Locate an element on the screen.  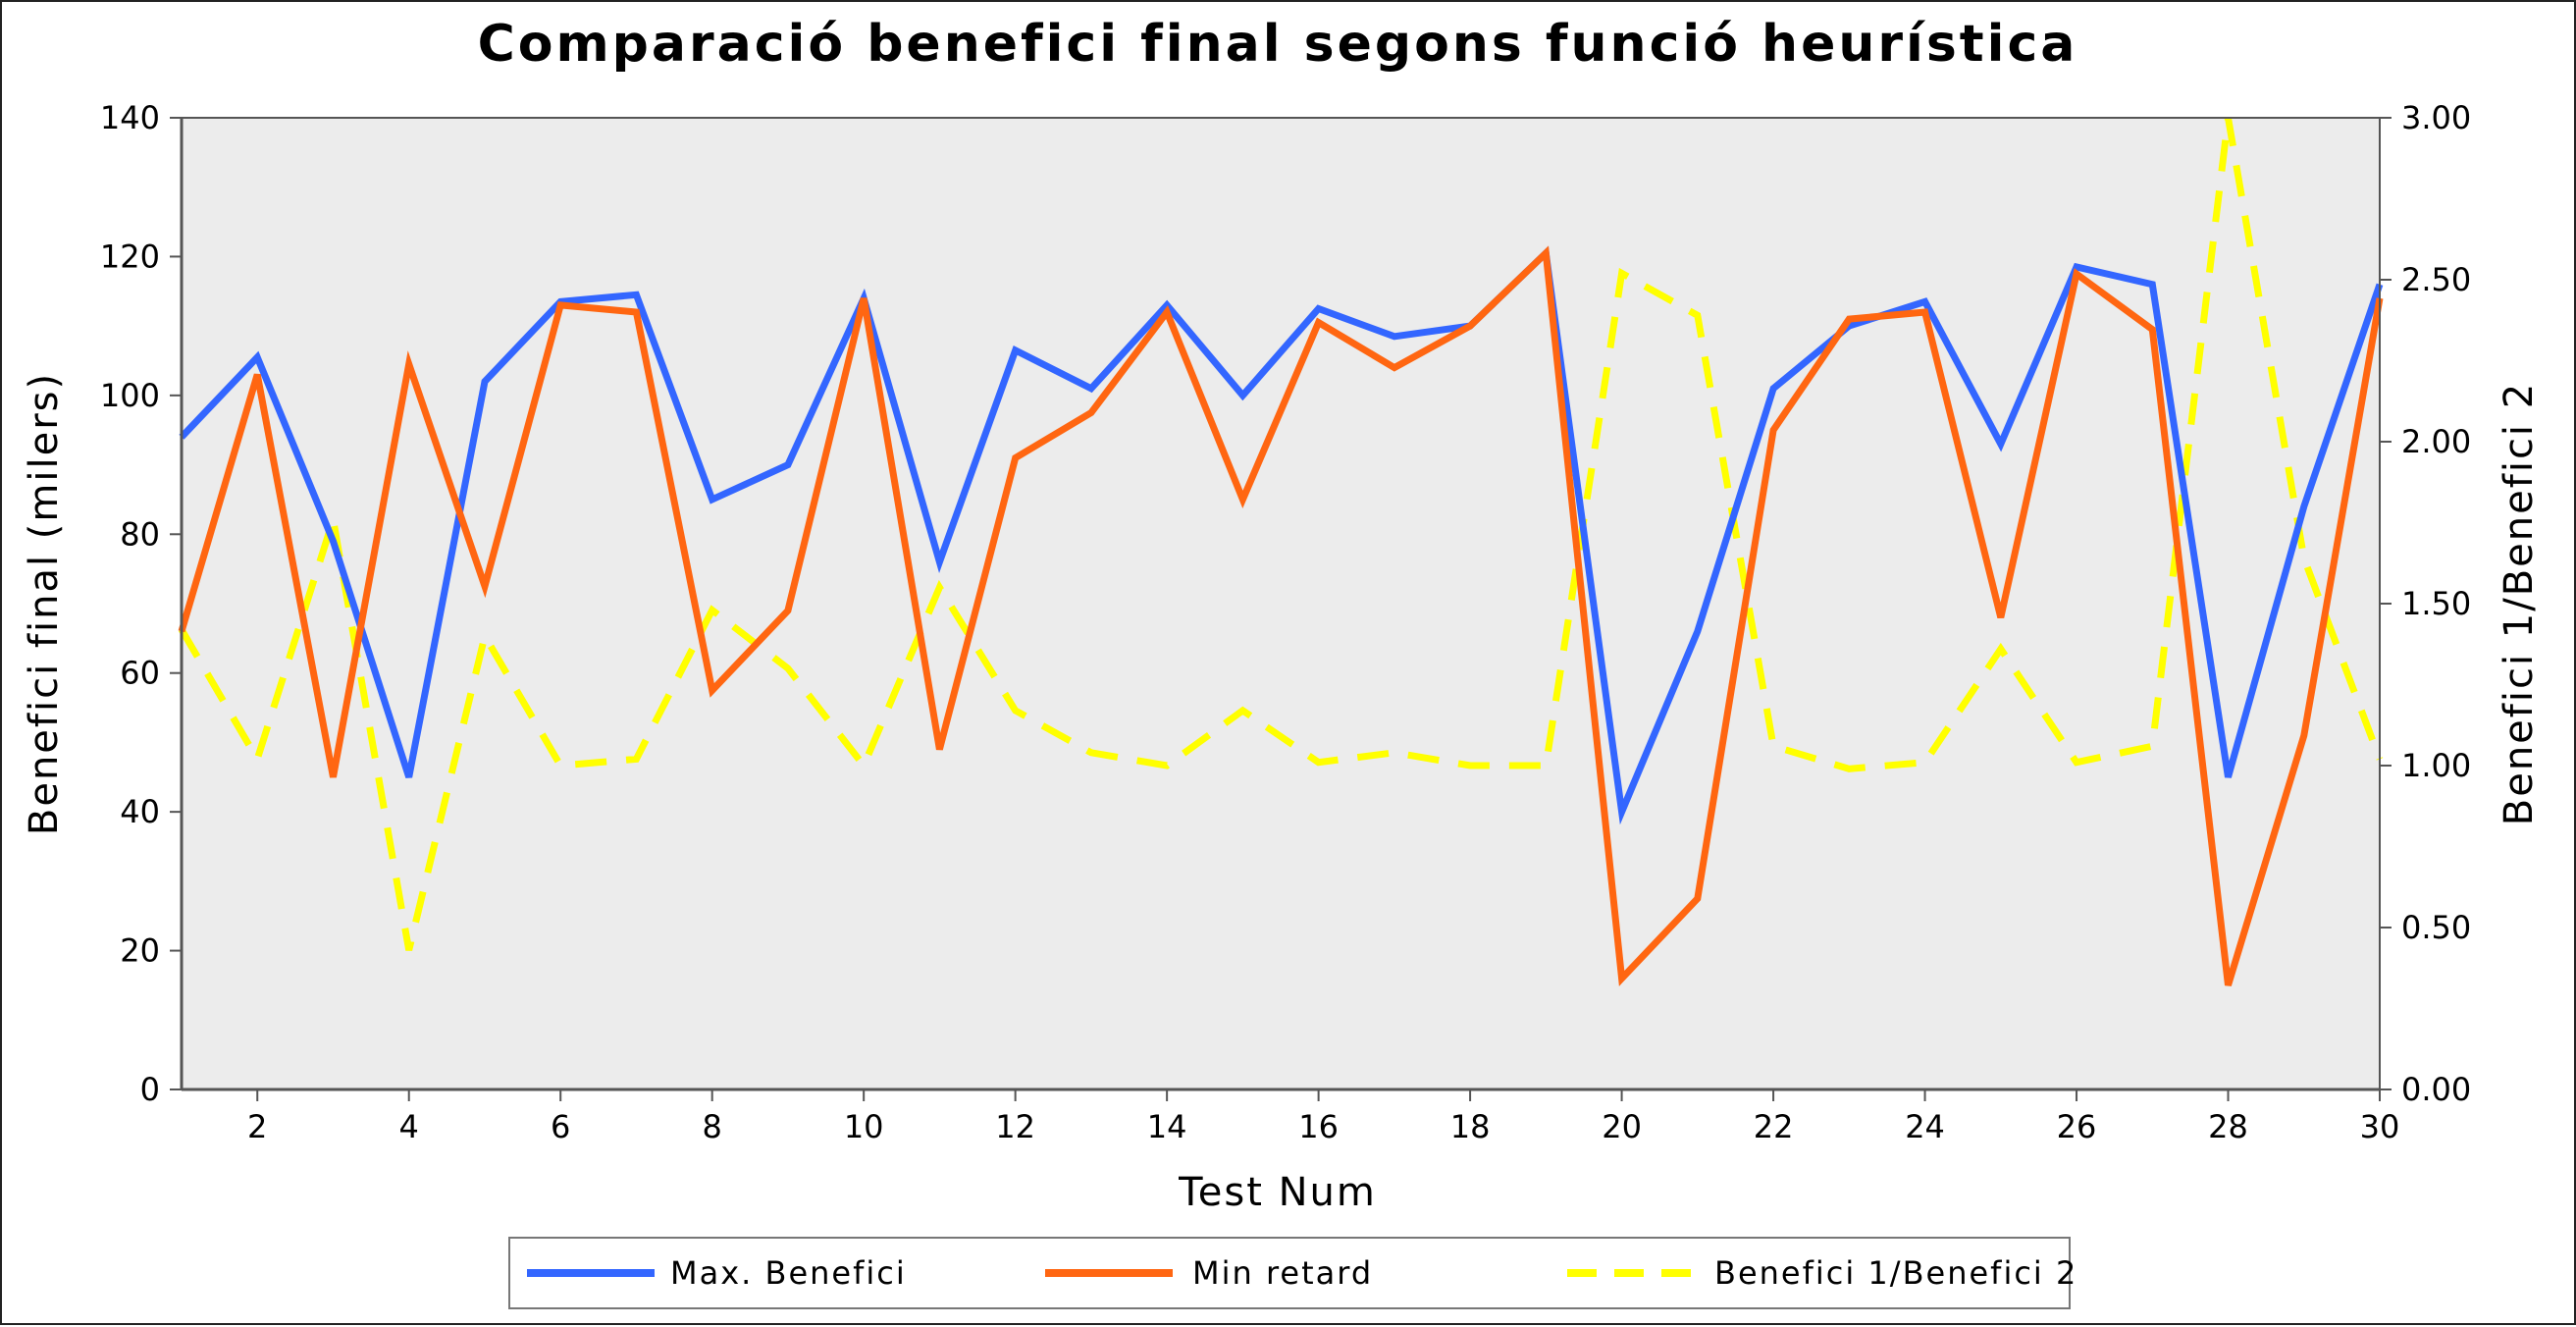
y2-tick-label: 0.00 is located at coordinates (2436, 1089).